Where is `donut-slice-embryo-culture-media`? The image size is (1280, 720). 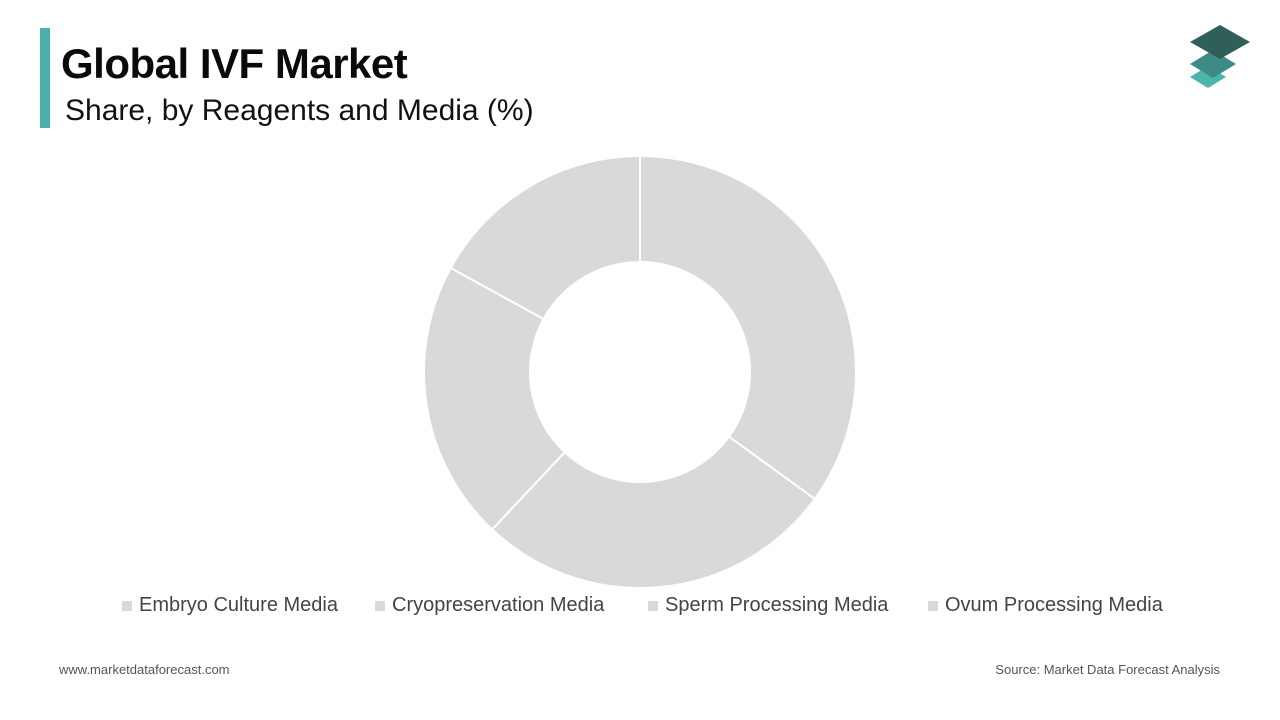
donut-slice-embryo-culture-media is located at coordinates (748, 327).